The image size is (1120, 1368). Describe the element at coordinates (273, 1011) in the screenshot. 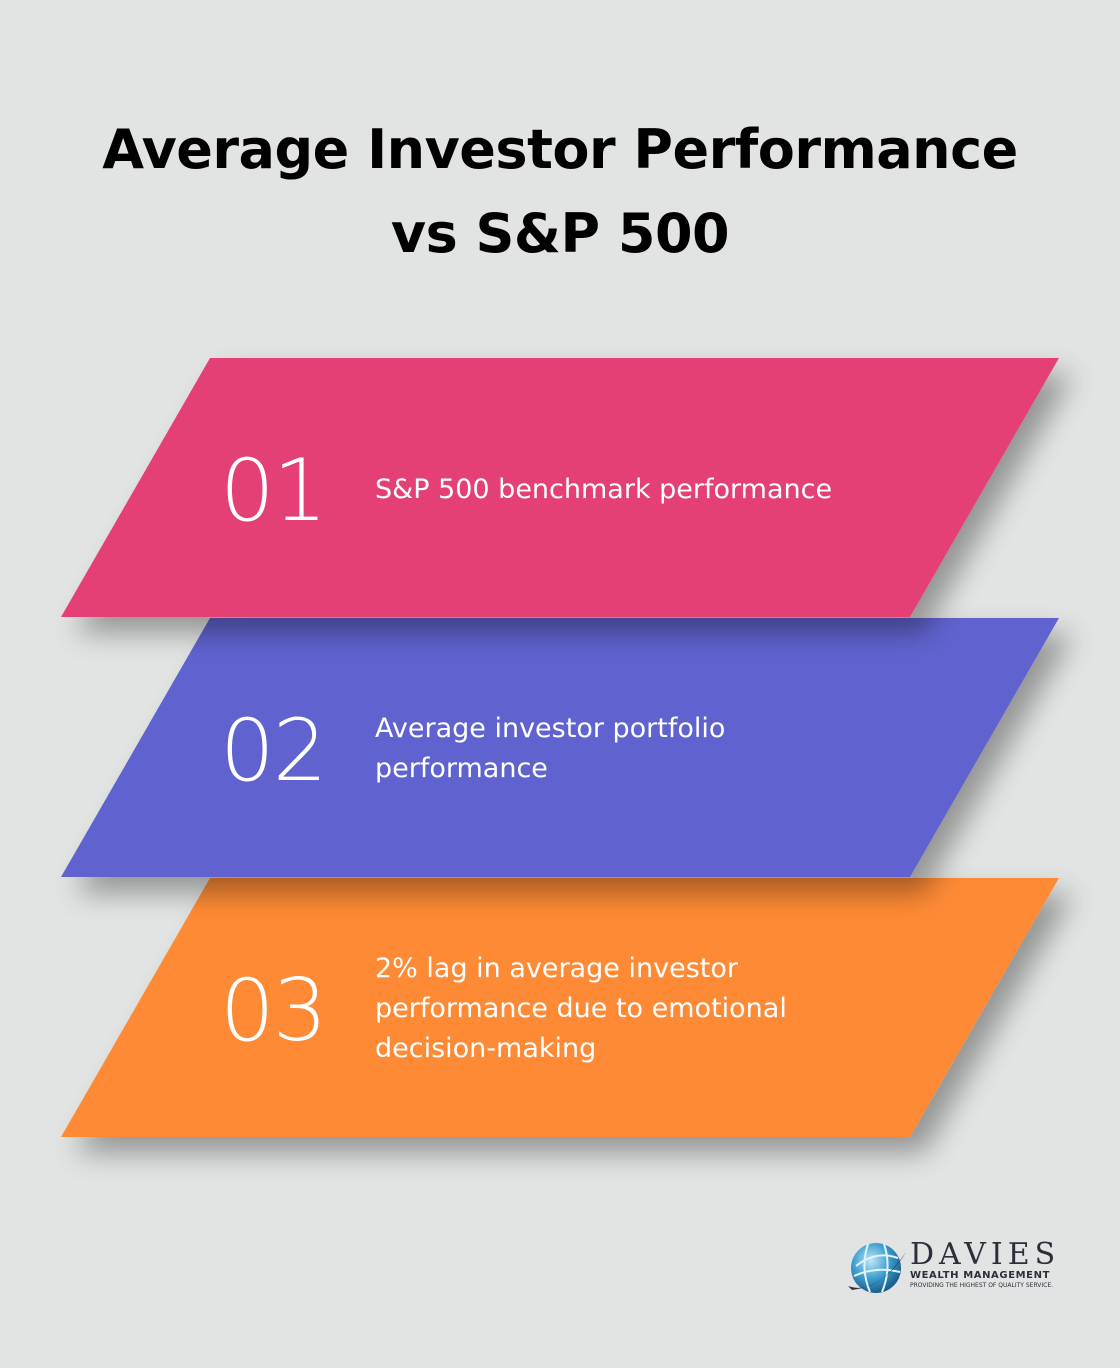

I see `step-number-3: 03` at that location.